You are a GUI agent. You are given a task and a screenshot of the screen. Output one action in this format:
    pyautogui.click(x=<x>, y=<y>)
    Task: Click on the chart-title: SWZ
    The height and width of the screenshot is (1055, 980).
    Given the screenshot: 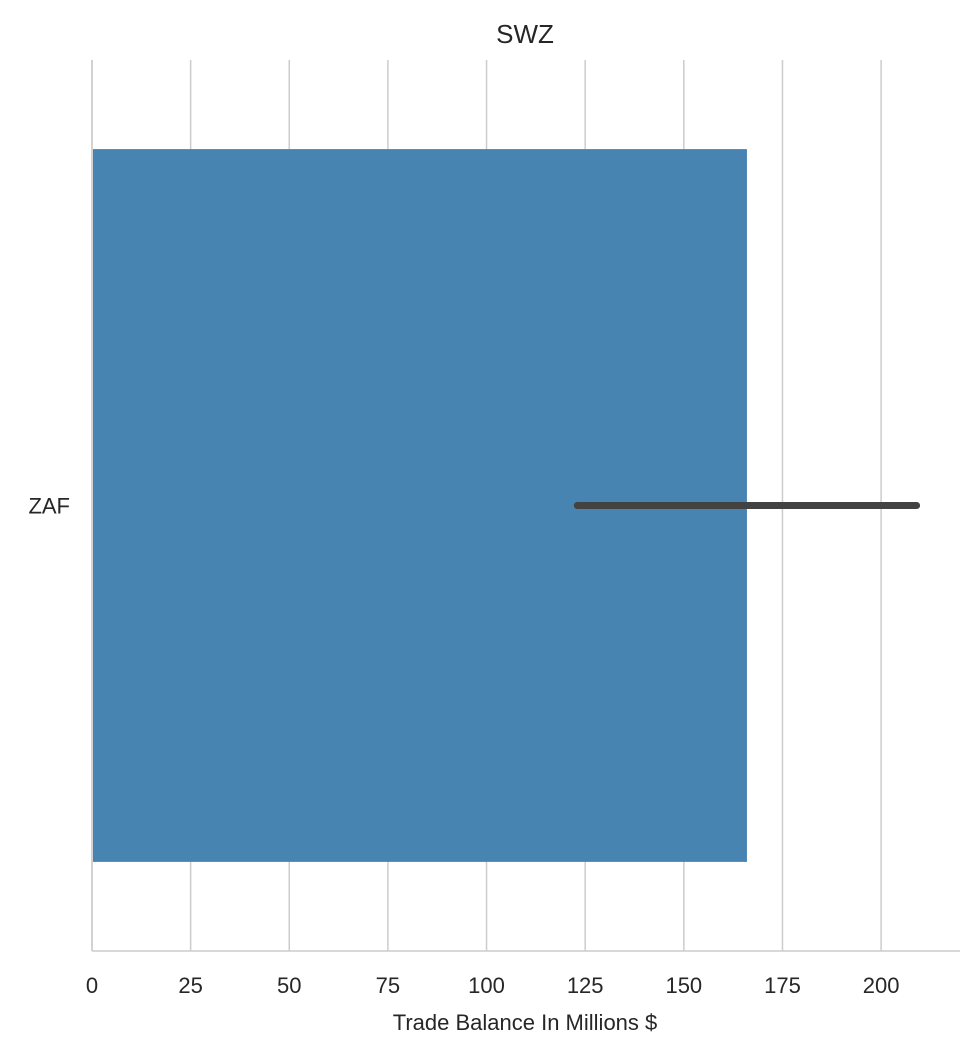 What is the action you would take?
    pyautogui.click(x=525, y=34)
    